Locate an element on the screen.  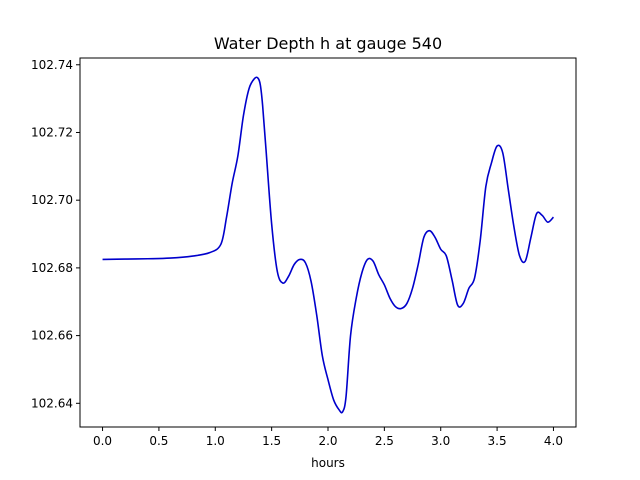
y-tick-label: 102.72 is located at coordinates (52, 132).